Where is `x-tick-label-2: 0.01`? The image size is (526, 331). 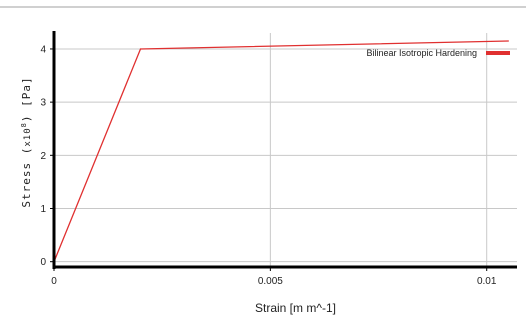
x-tick-label-2: 0.01 is located at coordinates (487, 281).